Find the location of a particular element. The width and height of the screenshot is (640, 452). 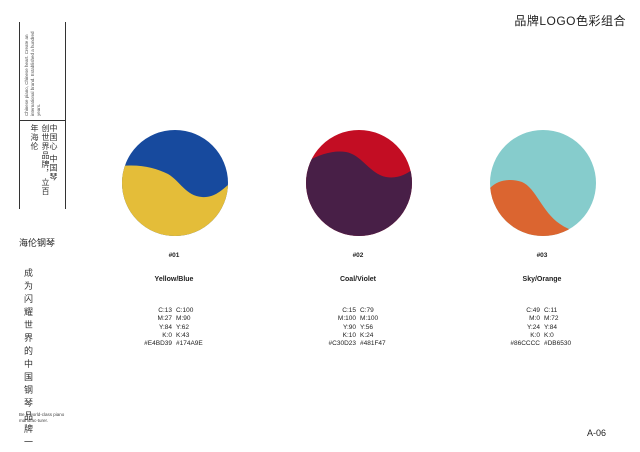

logo-circle-sky-orange is located at coordinates (543, 183).